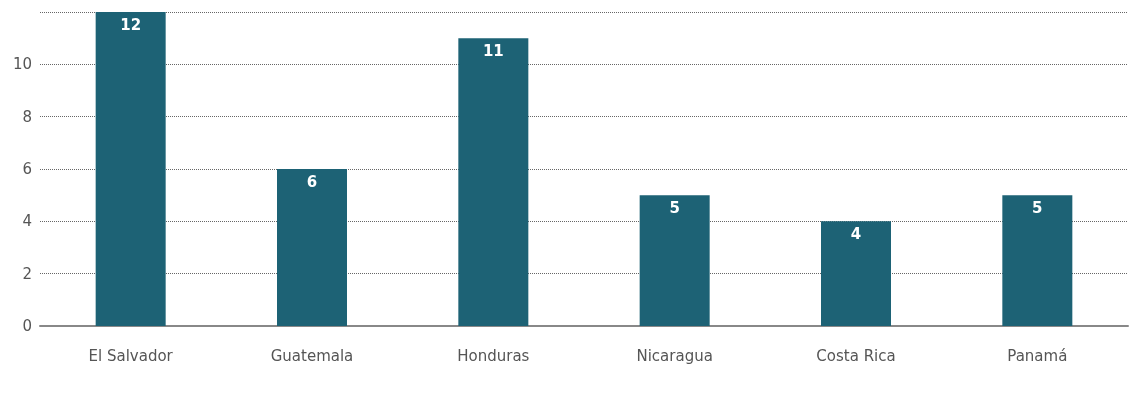  What do you see at coordinates (856, 233) in the screenshot?
I see `data-label: 4` at bounding box center [856, 233].